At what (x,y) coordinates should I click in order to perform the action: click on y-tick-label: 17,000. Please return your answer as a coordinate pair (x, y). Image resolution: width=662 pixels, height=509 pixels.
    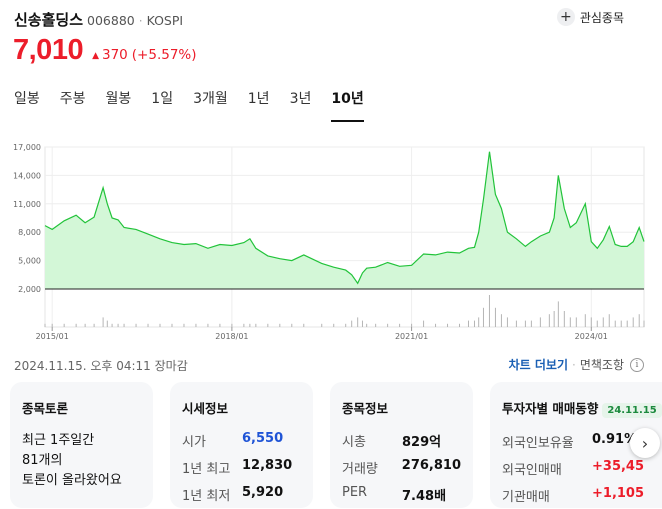
    Looking at the image, I should click on (27, 147).